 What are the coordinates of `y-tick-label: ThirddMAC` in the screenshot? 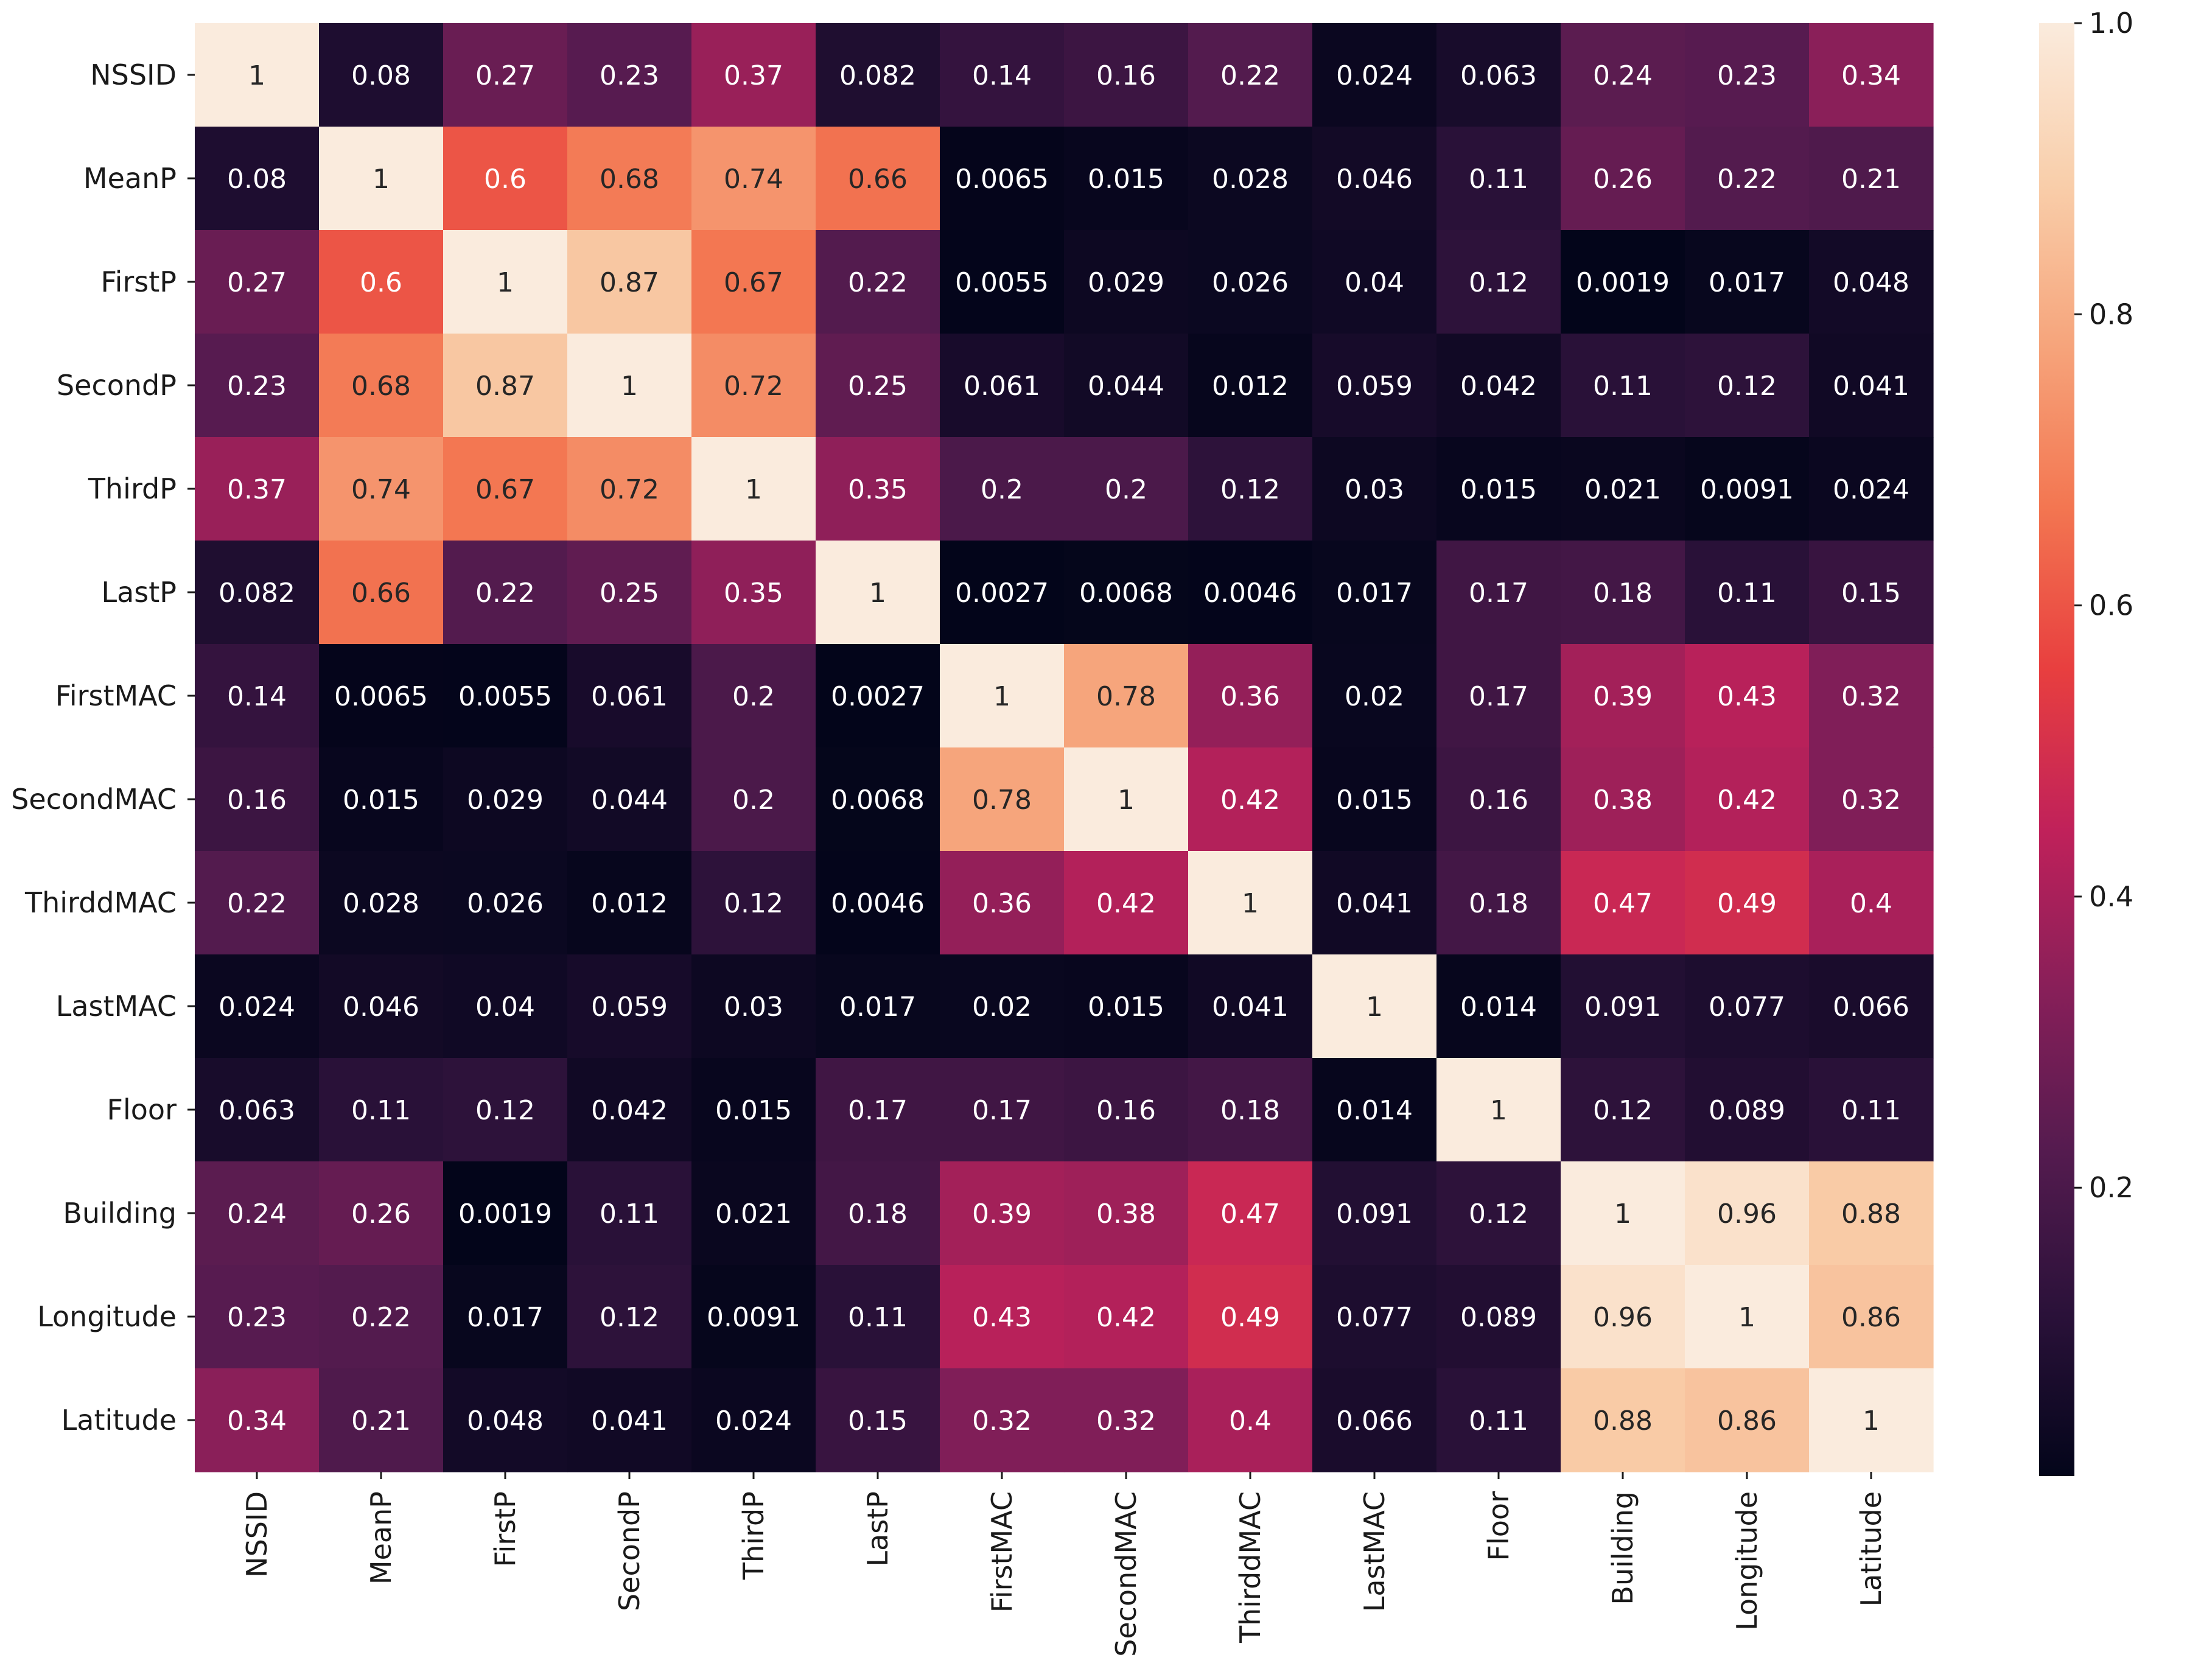 It's located at (100, 902).